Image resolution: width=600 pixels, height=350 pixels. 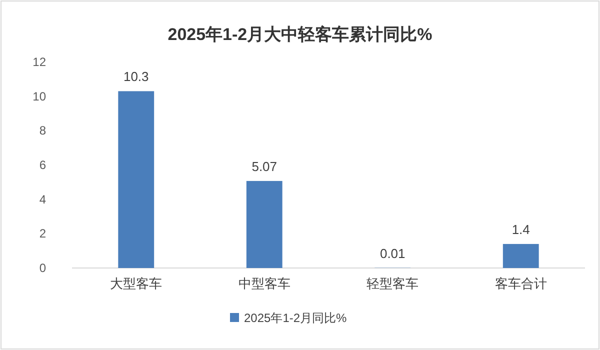 I want to click on x-tick-label: 大型客车, so click(x=136, y=283).